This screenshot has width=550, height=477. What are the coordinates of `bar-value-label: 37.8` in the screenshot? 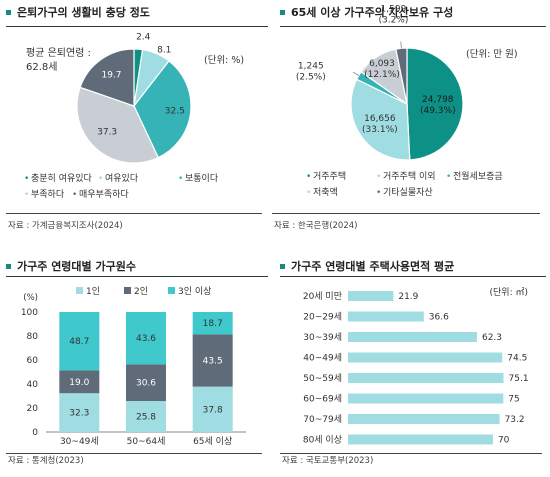 It's located at (213, 410).